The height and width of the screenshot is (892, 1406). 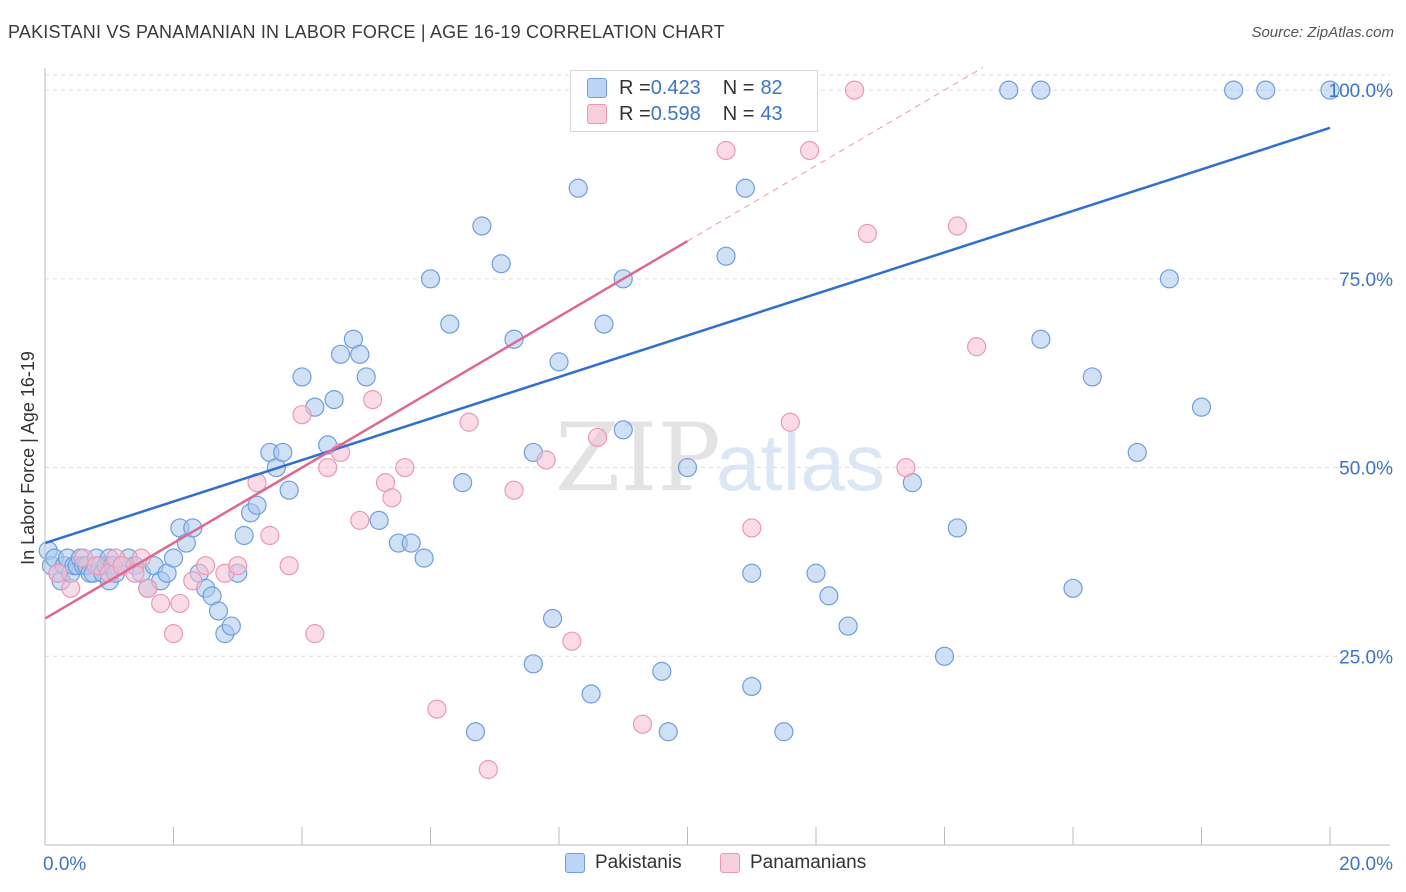 What do you see at coordinates (64, 864) in the screenshot?
I see `x-tick-label: 0.0%` at bounding box center [64, 864].